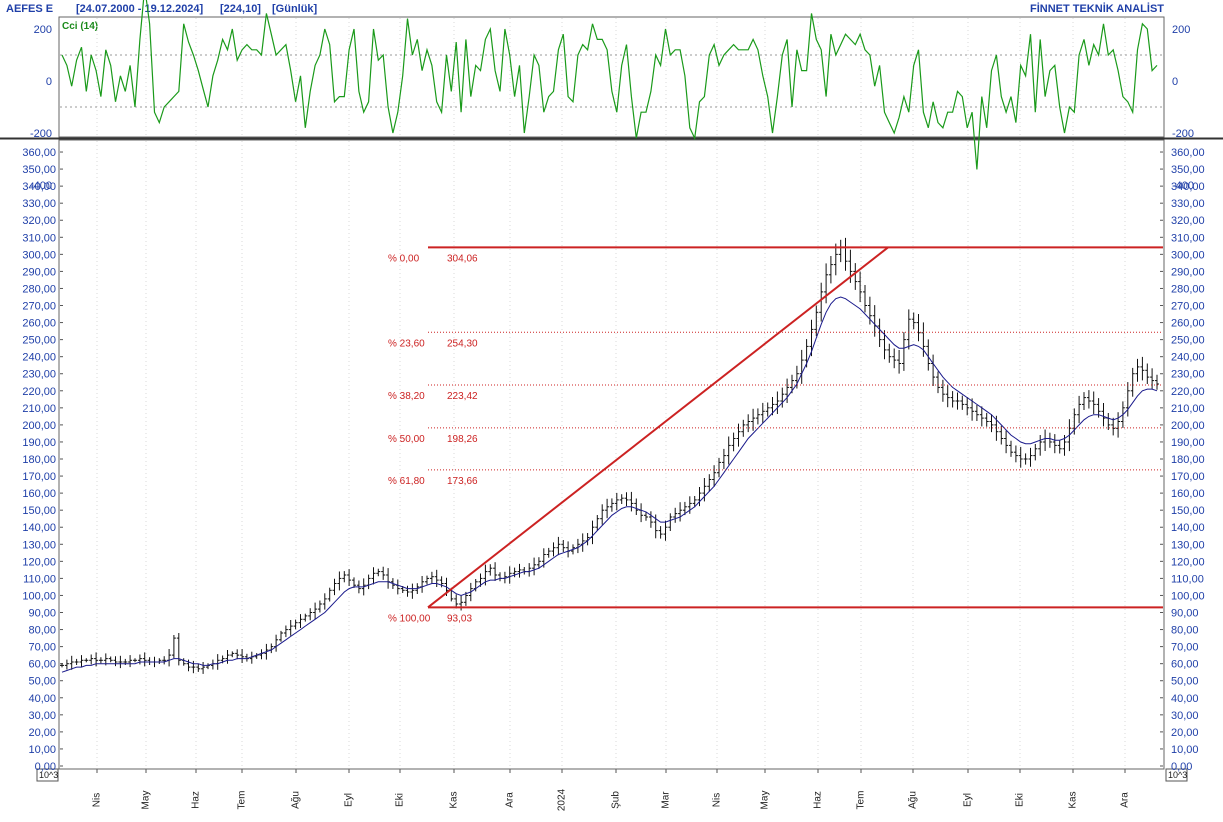  Describe the element at coordinates (1188, 443) in the screenshot. I see `price-y-tick-right: 190,00` at that location.